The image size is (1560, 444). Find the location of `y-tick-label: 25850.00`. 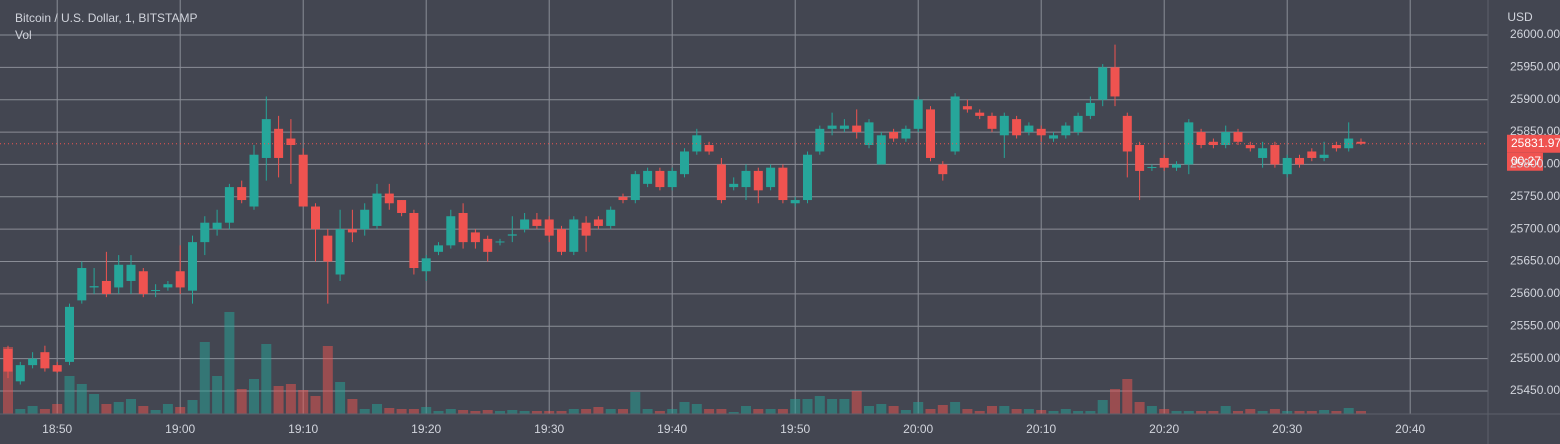

y-tick-label: 25850.00 is located at coordinates (1535, 131).